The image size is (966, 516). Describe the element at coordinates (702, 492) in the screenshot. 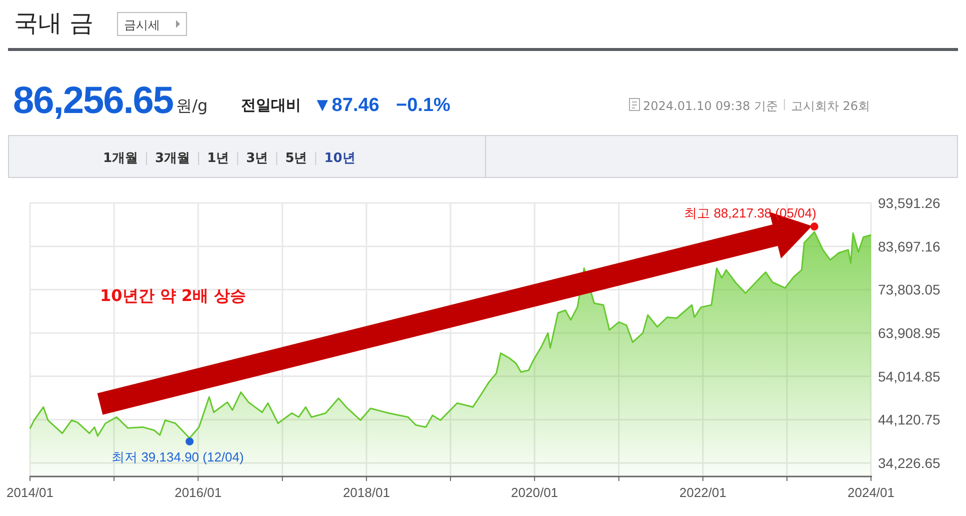

I see `x-tick-label: 2022/01` at that location.